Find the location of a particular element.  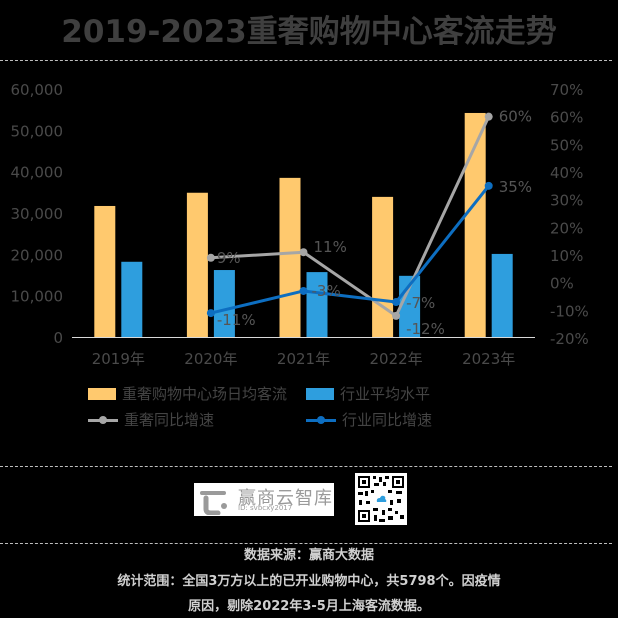

left-axis-tick: 10,000 is located at coordinates (37, 297).